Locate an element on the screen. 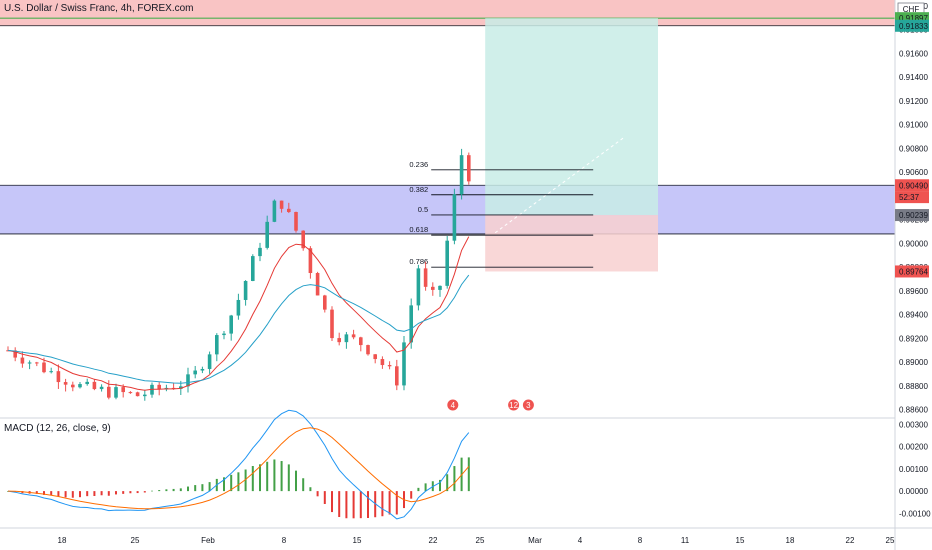 The height and width of the screenshot is (550, 932). price-label: 52:37 is located at coordinates (909, 197).